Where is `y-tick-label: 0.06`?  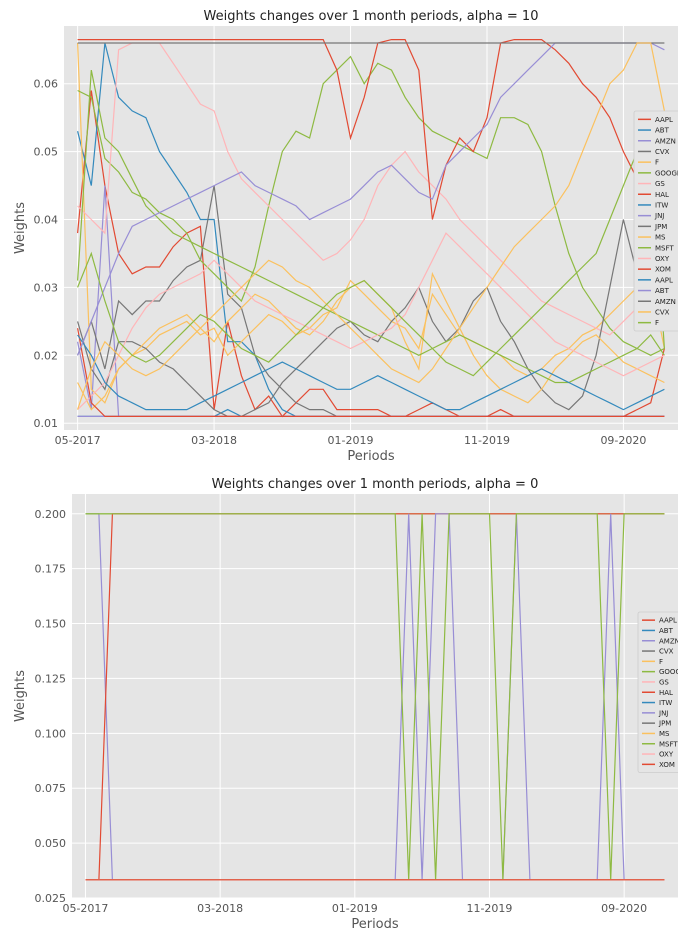
y-tick-label: 0.06 is located at coordinates (46, 84).